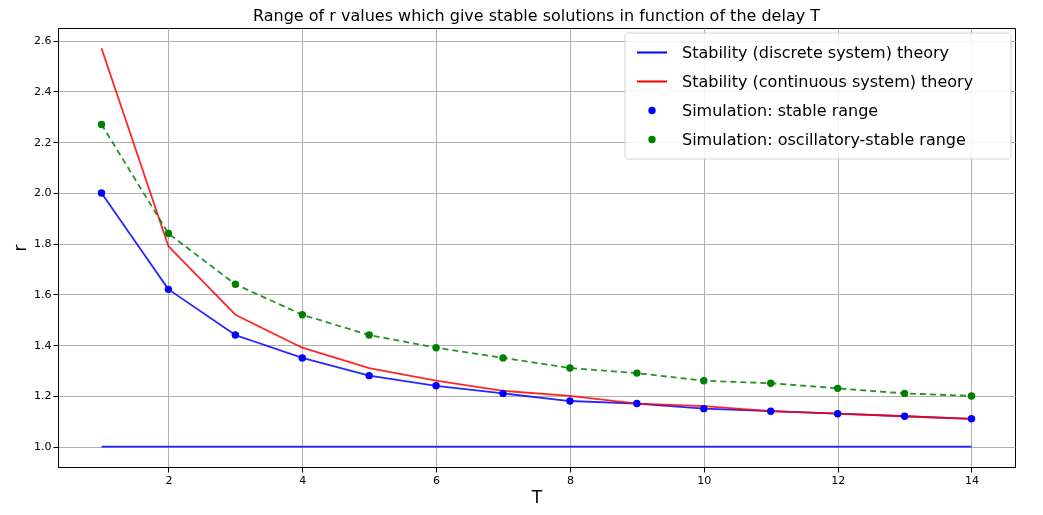 This screenshot has width=1043, height=515. Describe the element at coordinates (43, 294) in the screenshot. I see `y-tick-label: 1.6` at that location.